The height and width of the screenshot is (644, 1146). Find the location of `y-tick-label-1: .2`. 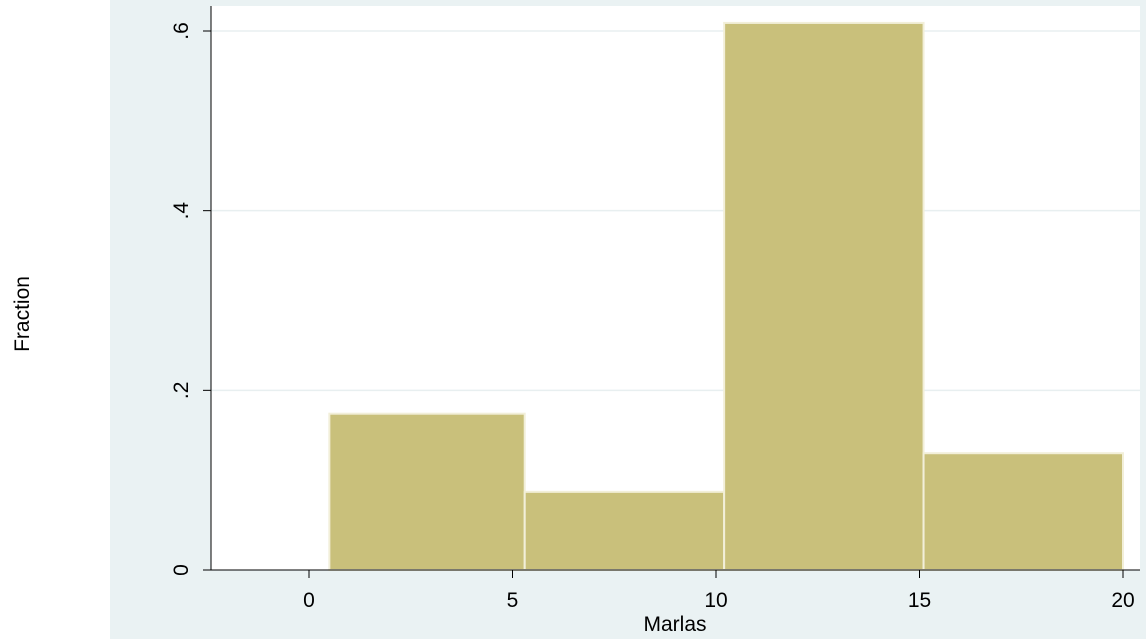

y-tick-label-1: .2 is located at coordinates (181, 391).